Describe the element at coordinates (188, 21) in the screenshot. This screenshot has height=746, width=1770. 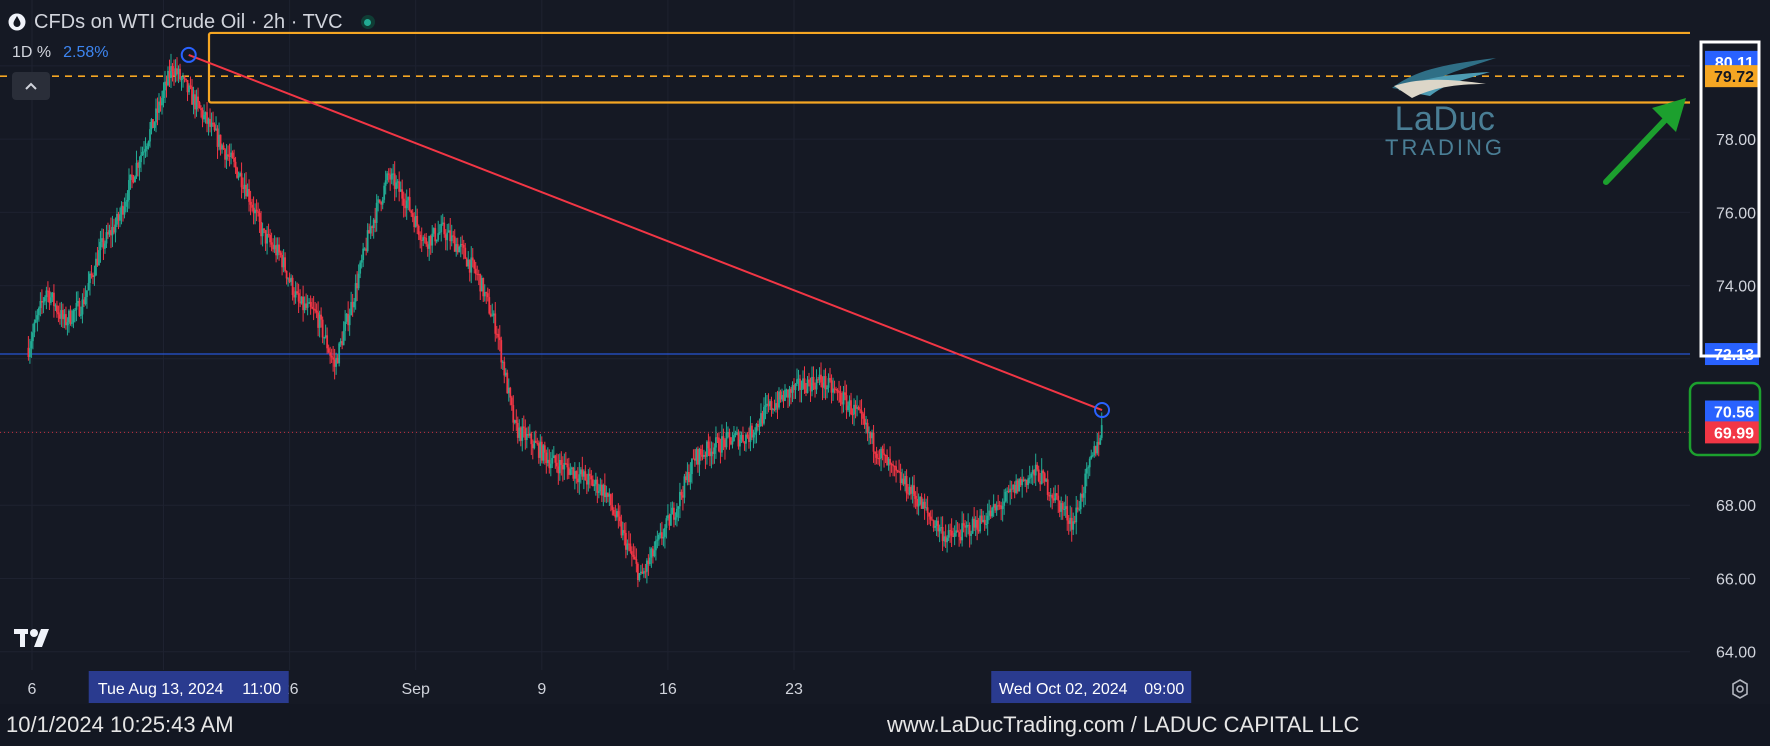
I see `symbol-title: CFDs on WTI Crude Oil · 2h · TVC` at that location.